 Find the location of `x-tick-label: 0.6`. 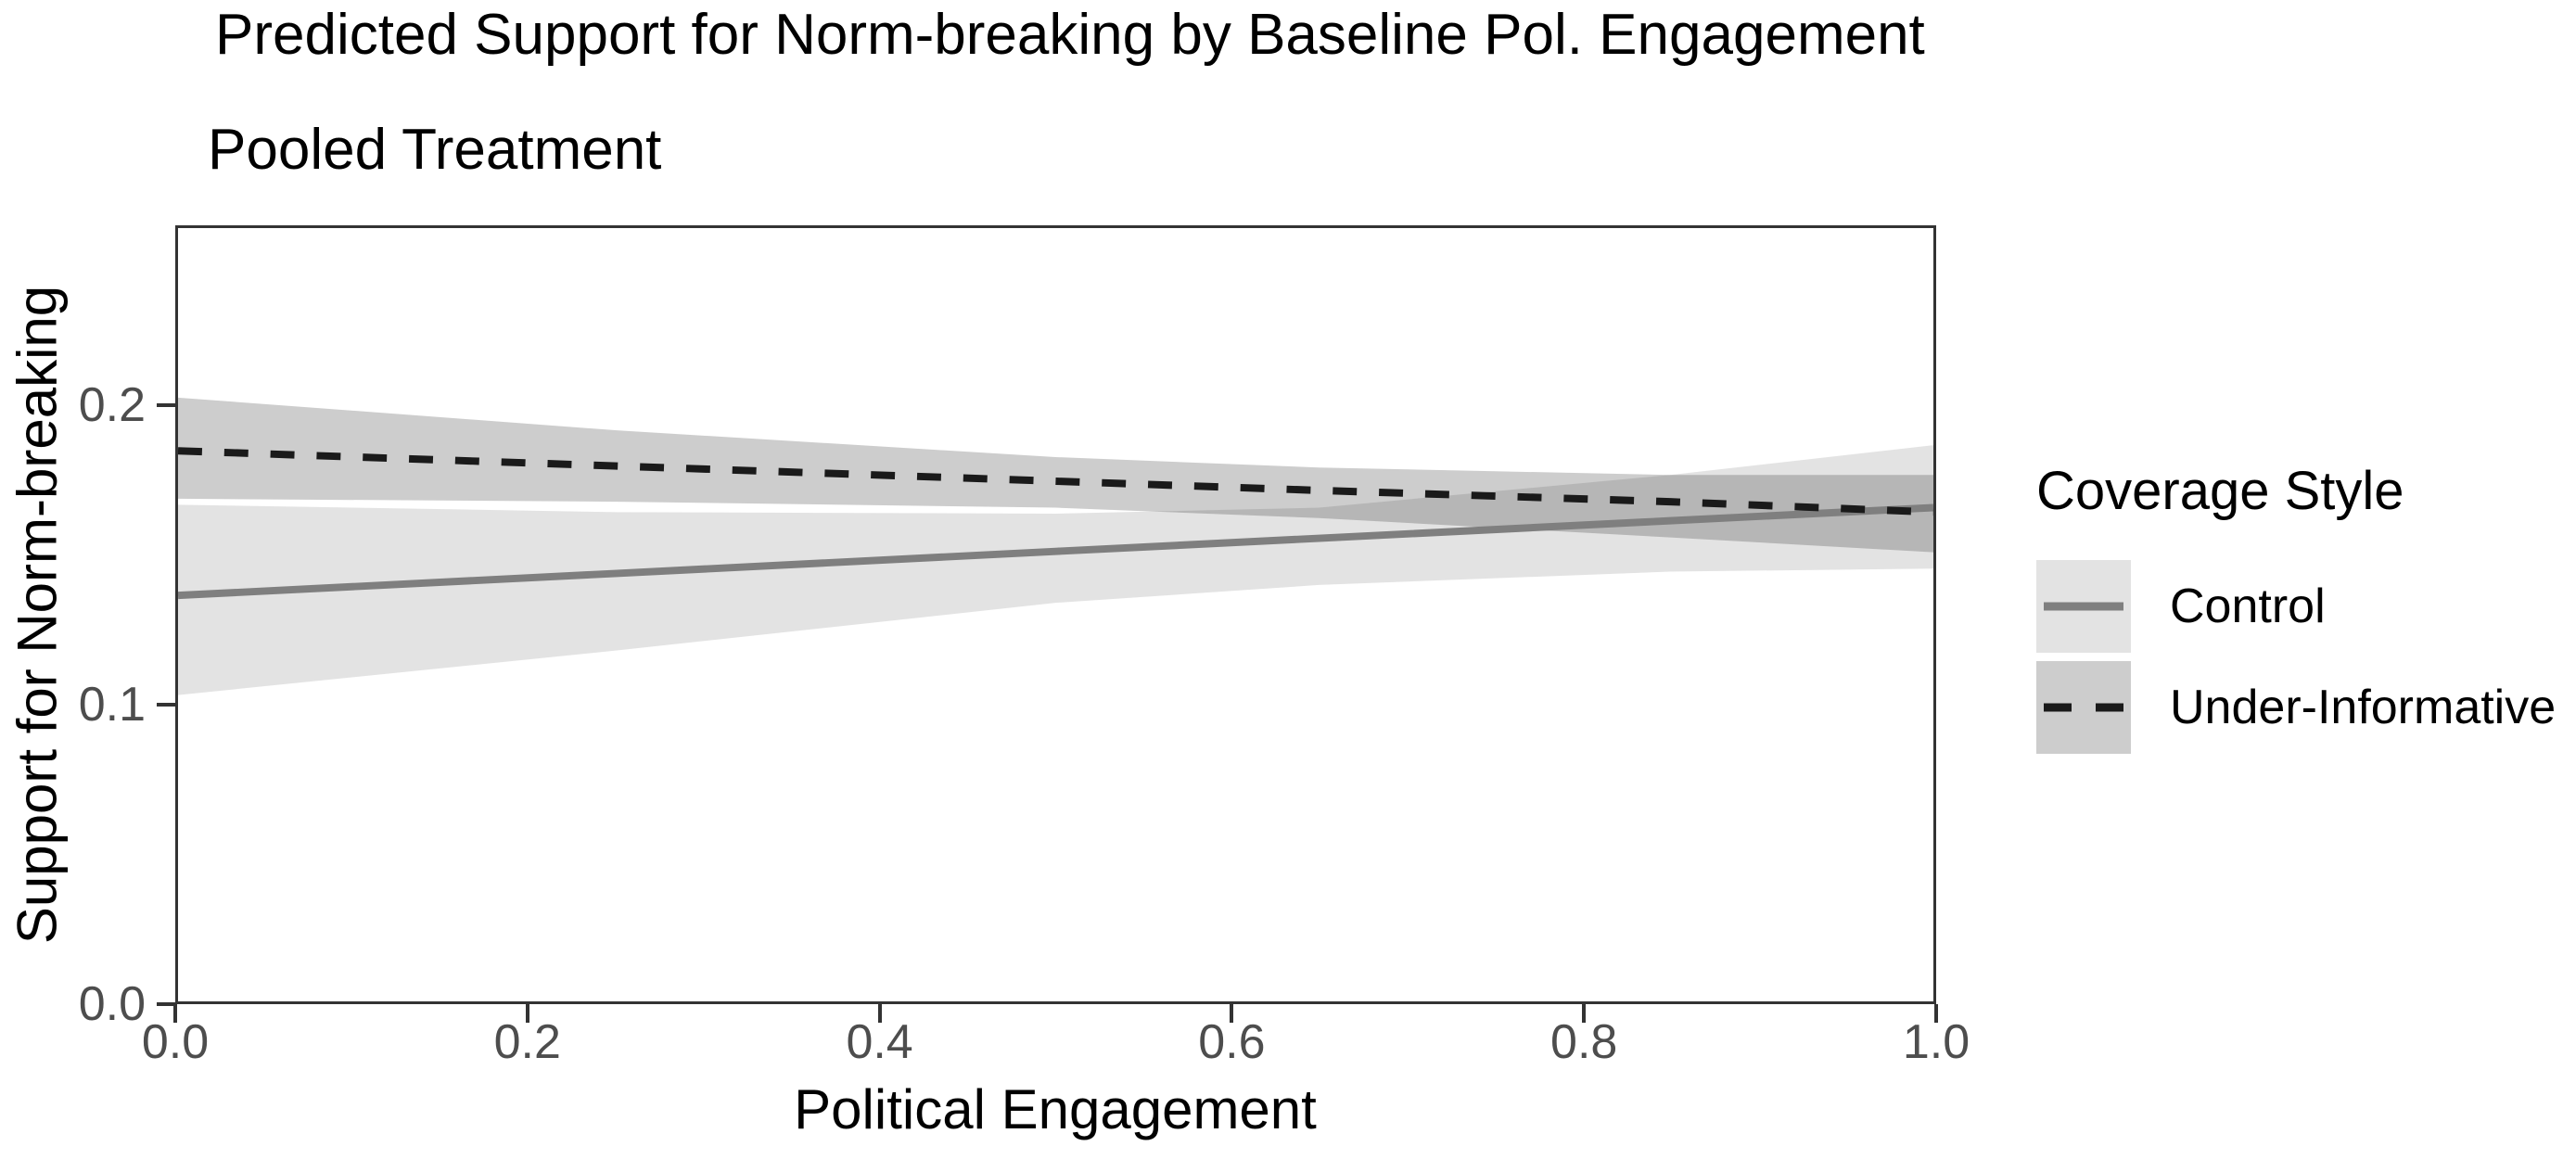

x-tick-label: 0.6 is located at coordinates (1232, 1042).